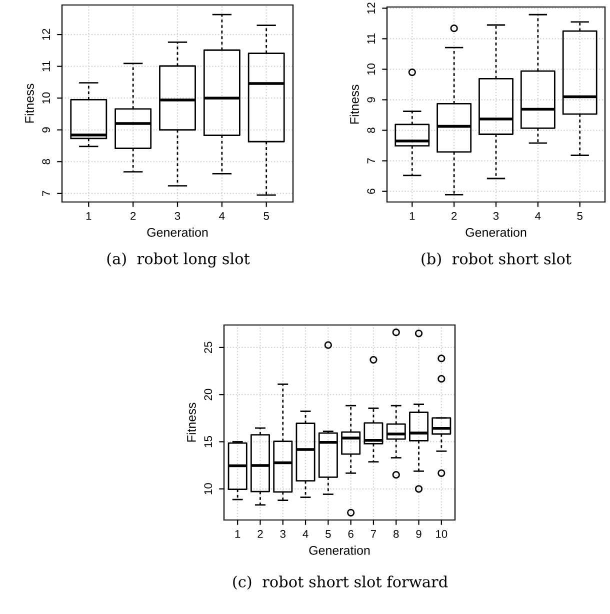 The height and width of the screenshot is (614, 610). What do you see at coordinates (178, 260) in the screenshot?
I see `text: (a) robot long slot` at bounding box center [178, 260].